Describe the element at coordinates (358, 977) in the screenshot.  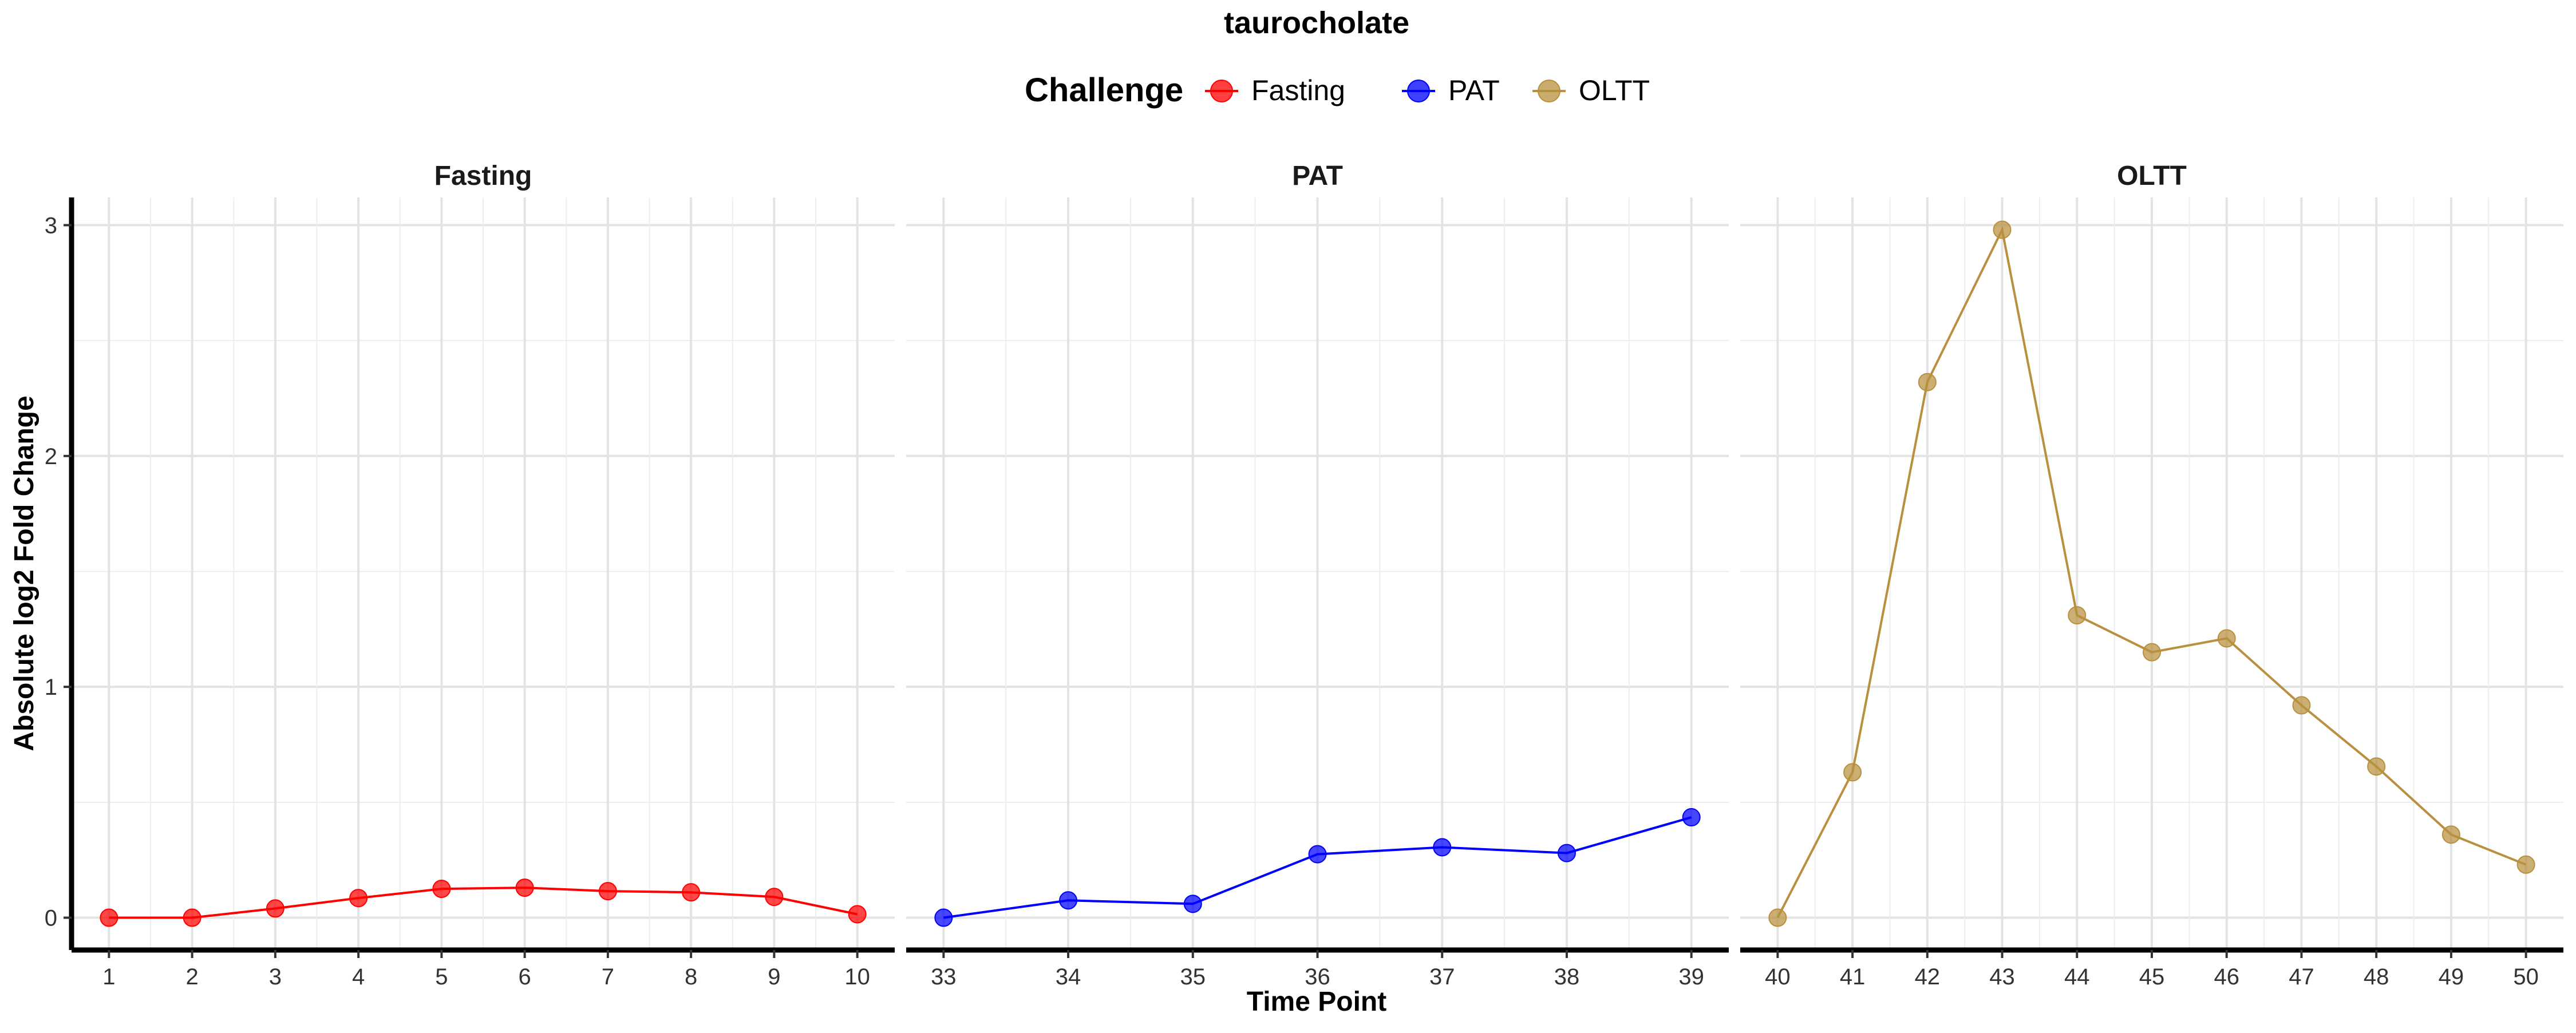
I see `x-tick-label: 4` at that location.